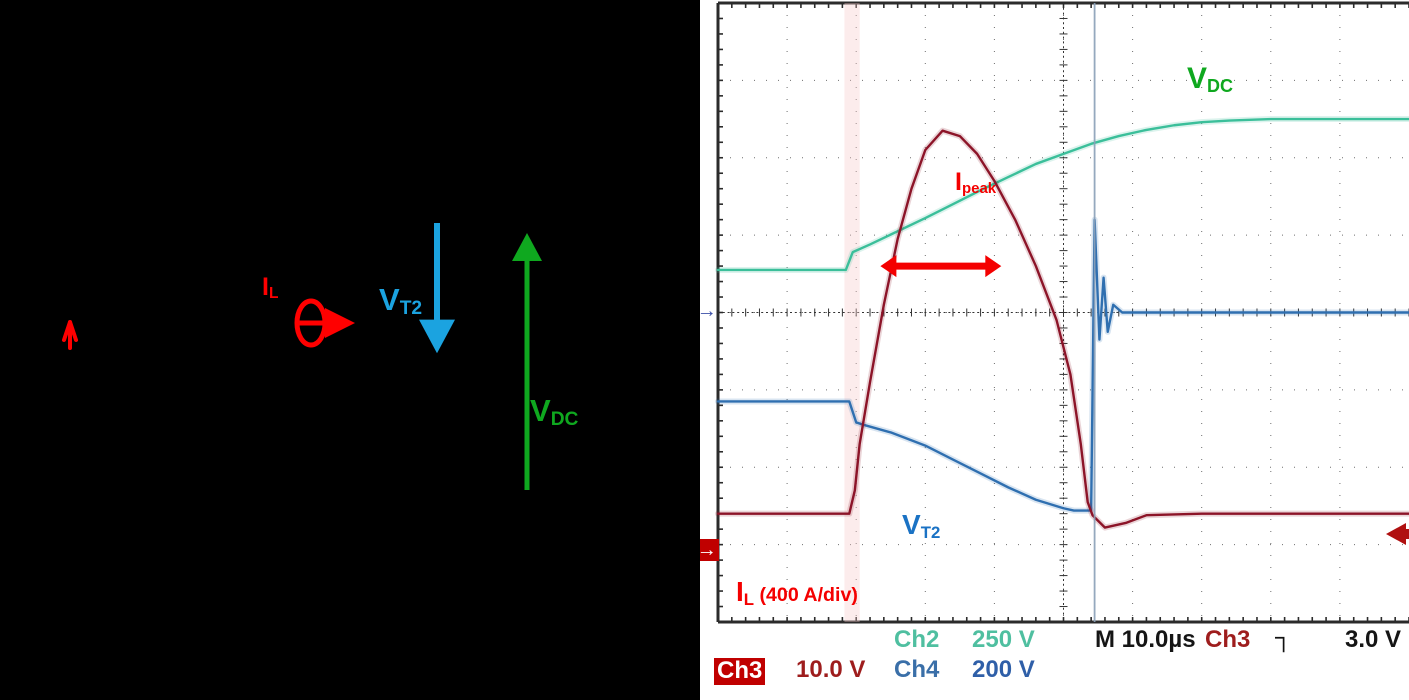 Image resolution: width=1409 pixels, height=700 pixels. I want to click on readout-ch4-value: 200 V, so click(1003, 669).